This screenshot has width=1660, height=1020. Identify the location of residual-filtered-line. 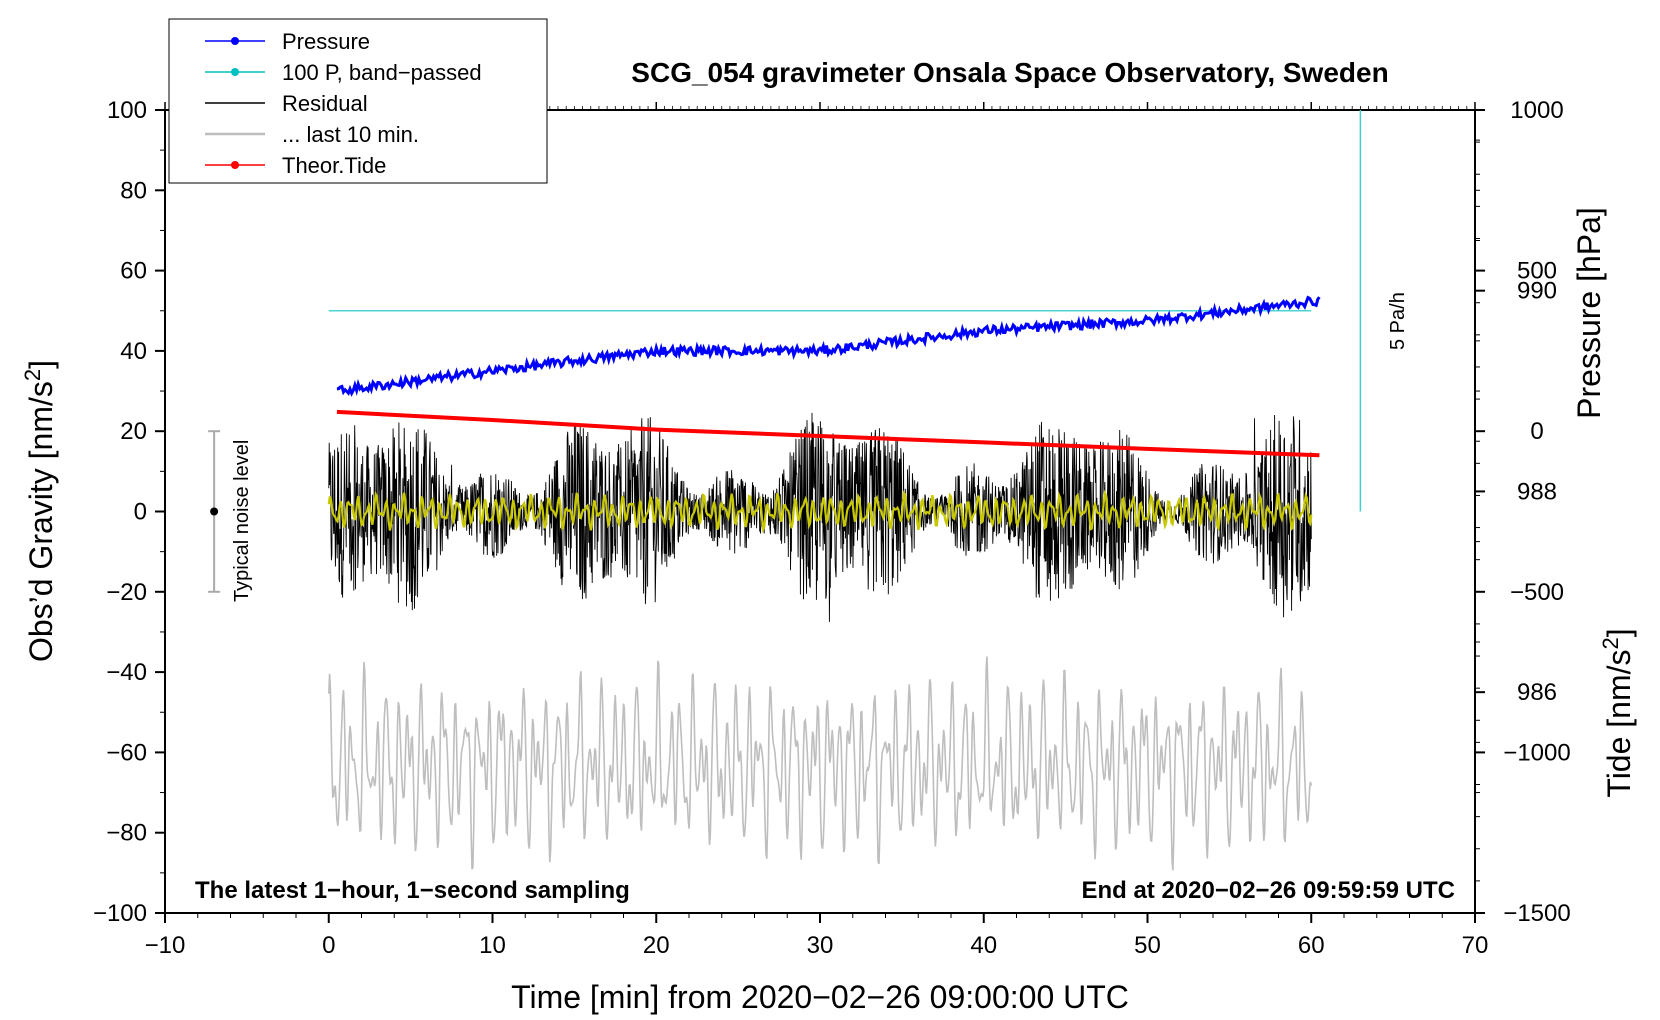
(820, 511).